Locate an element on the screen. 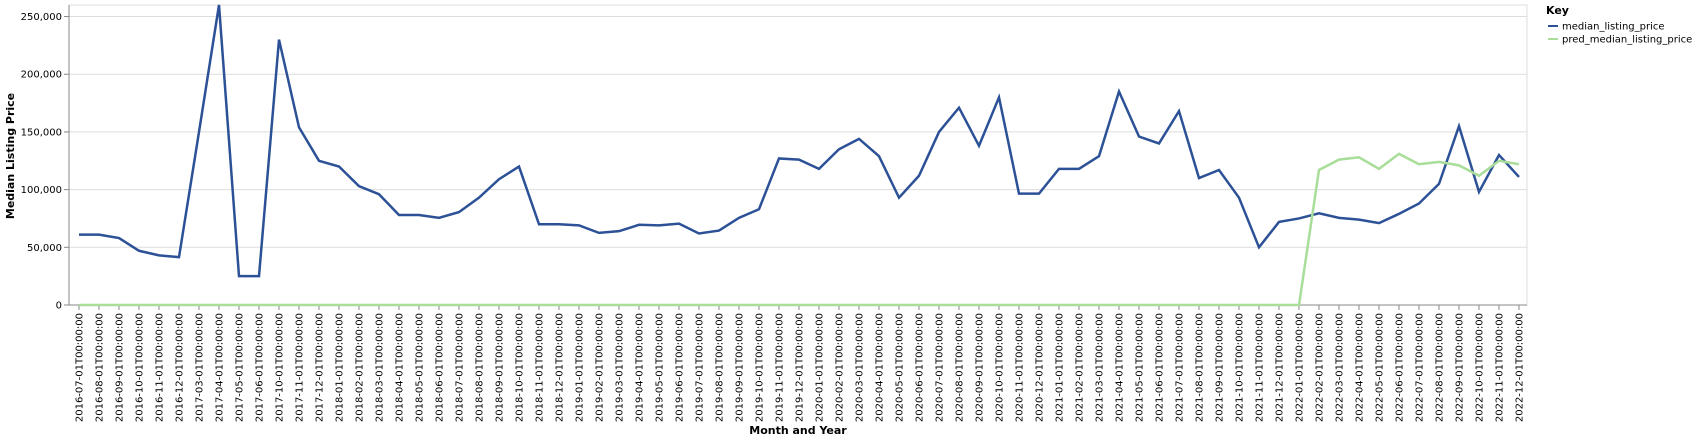 The image size is (1699, 442). x-tick-label: 2016-08-01T00:00:00 is located at coordinates (100, 367).